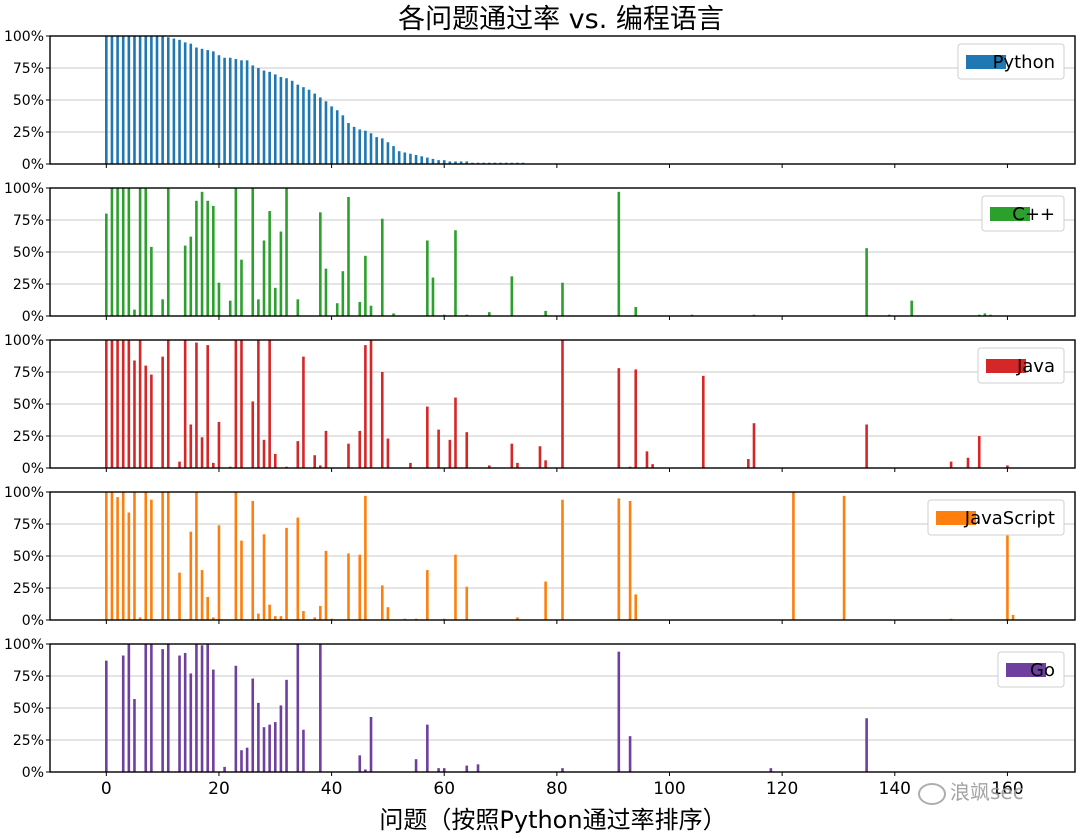 The width and height of the screenshot is (1080, 839). I want to click on legend-box, so click(1011, 61).